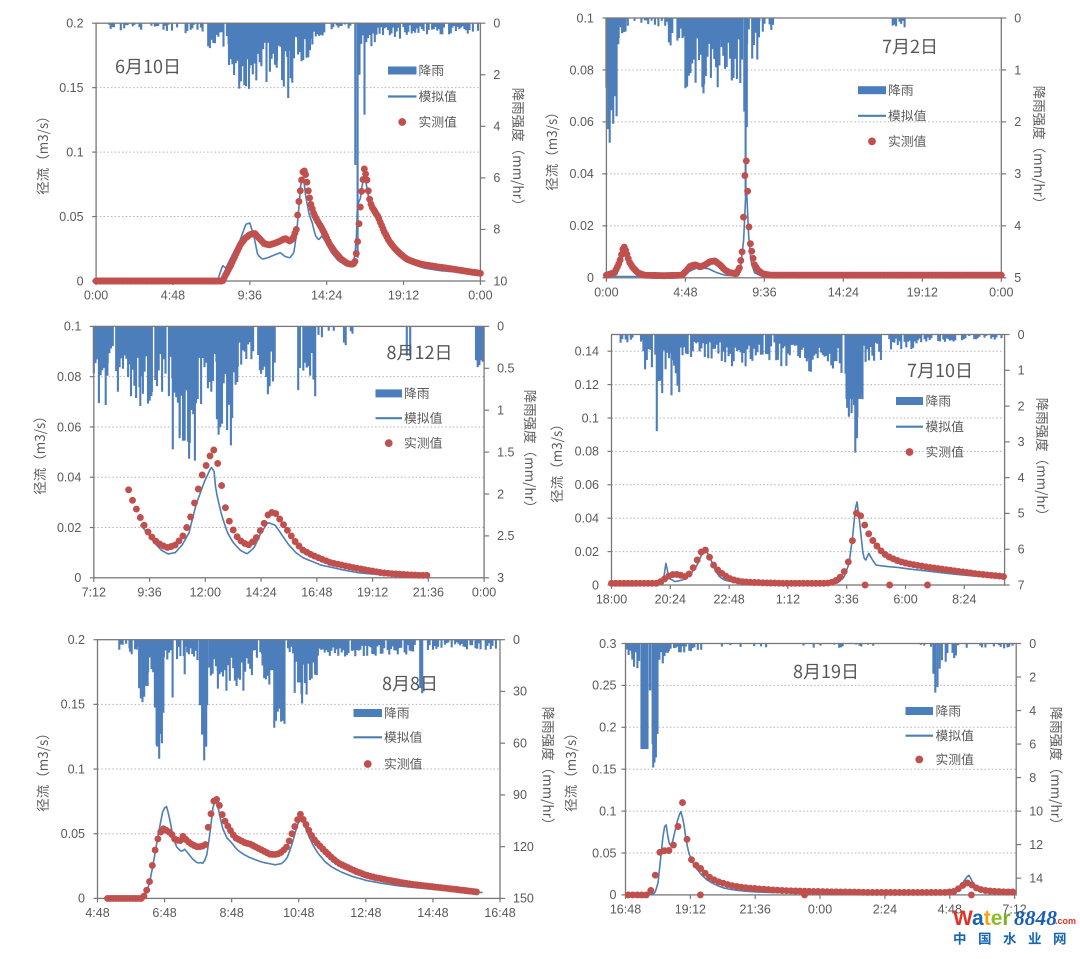 The width and height of the screenshot is (1080, 959). Describe the element at coordinates (1036, 845) in the screenshot. I see `svg-text: 12` at that location.